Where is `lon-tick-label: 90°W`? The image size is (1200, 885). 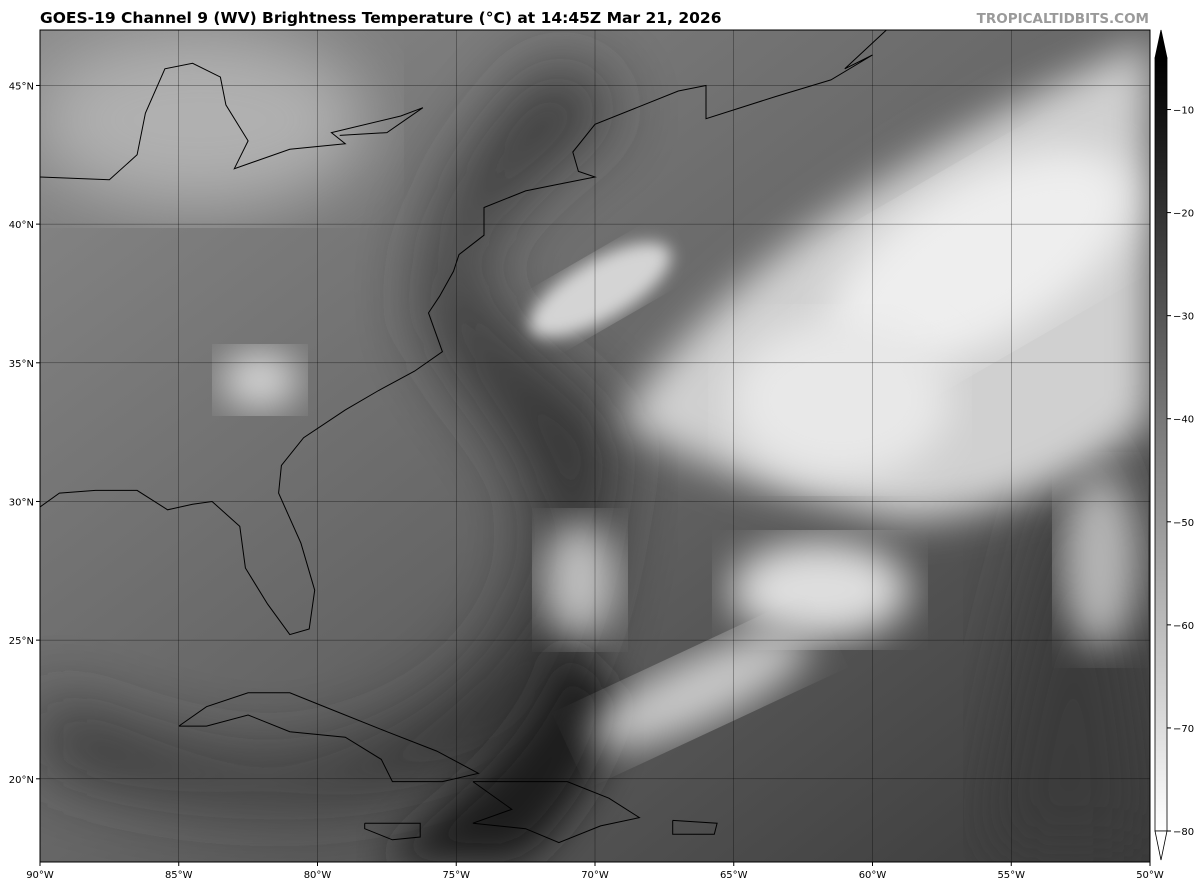 lon-tick-label: 90°W is located at coordinates (40, 875).